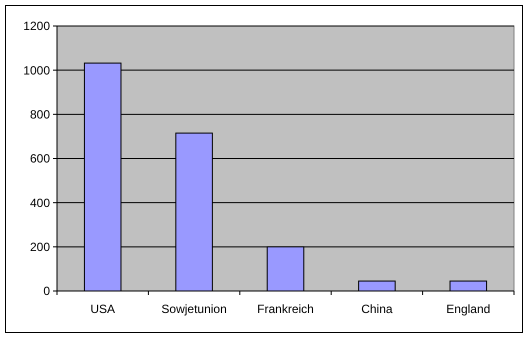 The height and width of the screenshot is (339, 529). I want to click on y-tick-label: 200, so click(40, 247).